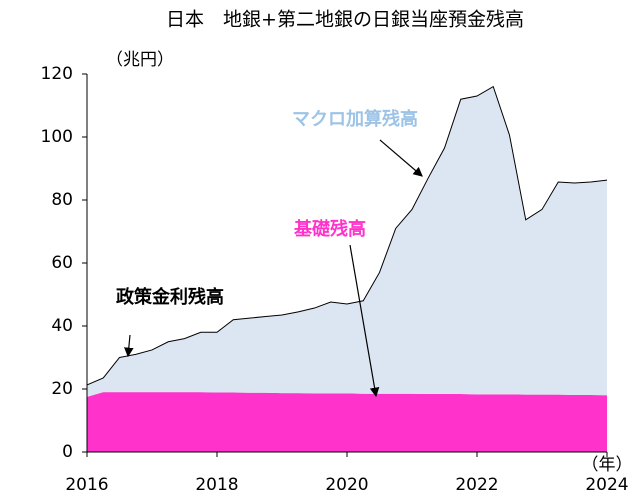  What do you see at coordinates (347, 422) in the screenshot?
I see `area` at bounding box center [347, 422].